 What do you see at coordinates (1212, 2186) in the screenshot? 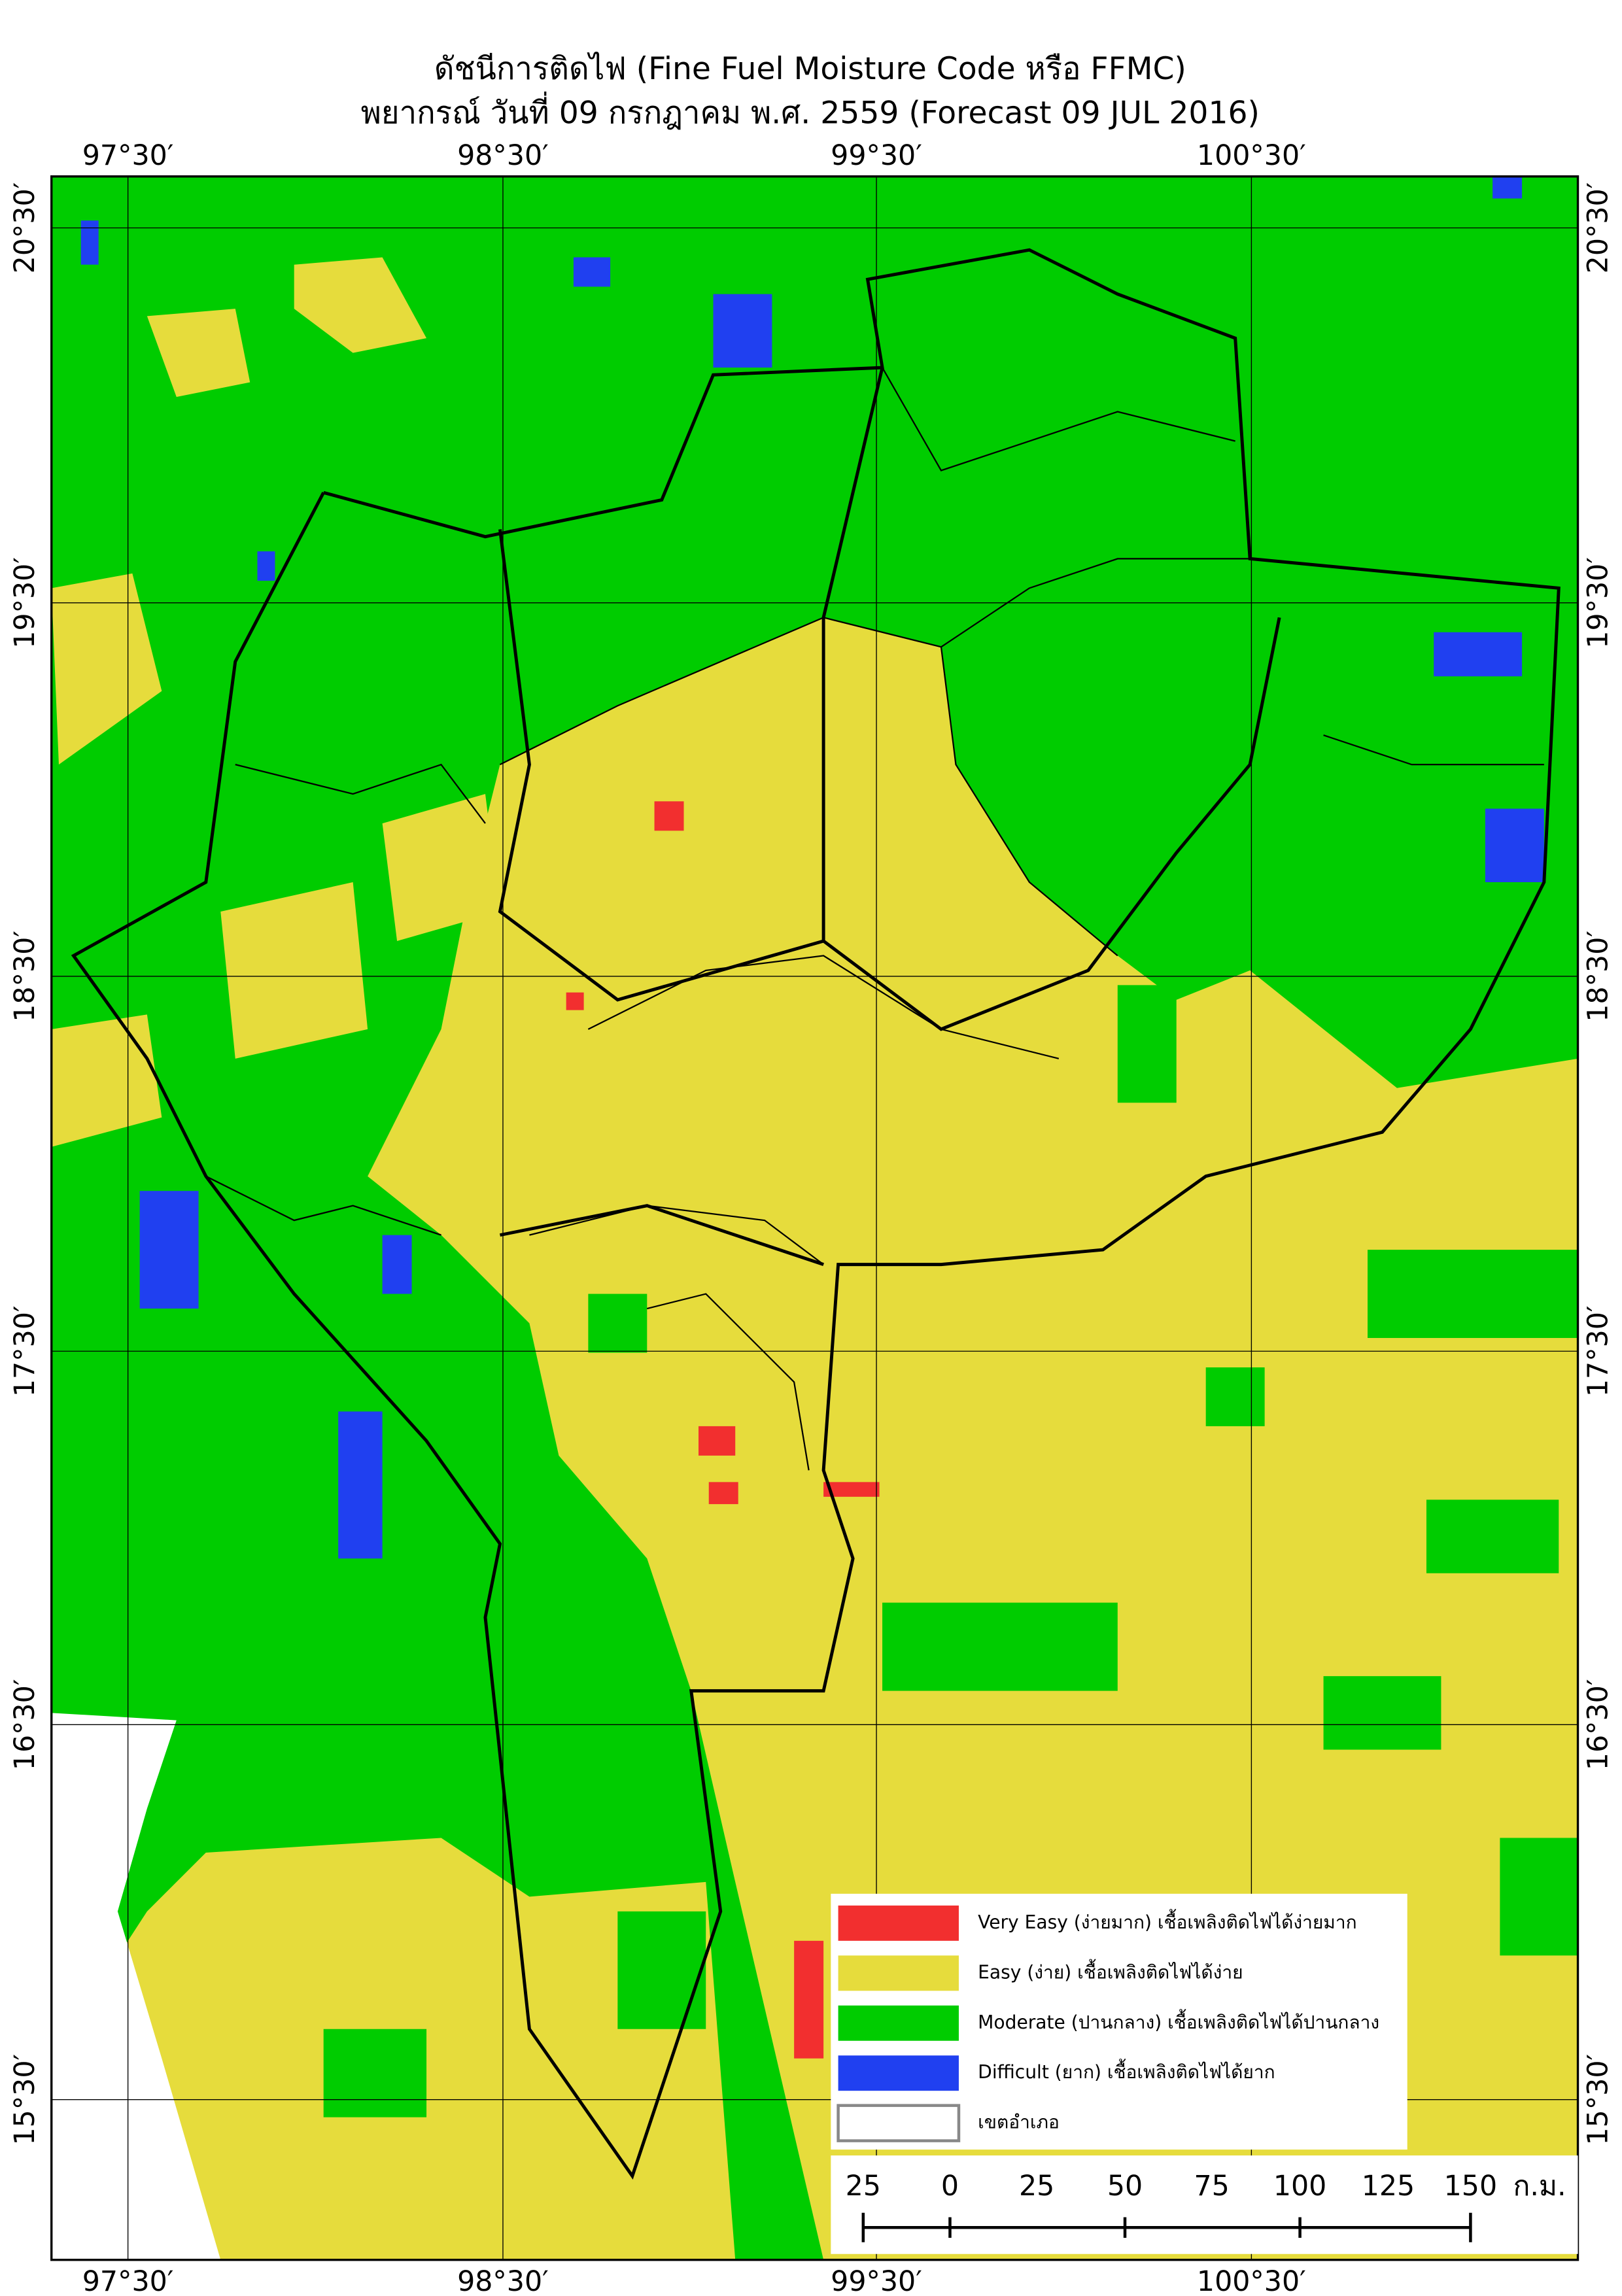
I see `scale-label: 75` at bounding box center [1212, 2186].